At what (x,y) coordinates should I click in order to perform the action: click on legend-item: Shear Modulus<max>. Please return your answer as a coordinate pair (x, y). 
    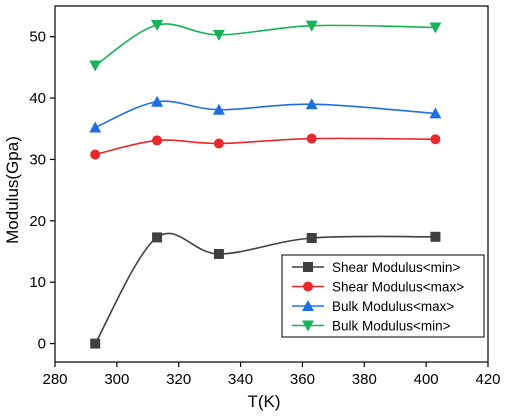
    Looking at the image, I should click on (378, 287).